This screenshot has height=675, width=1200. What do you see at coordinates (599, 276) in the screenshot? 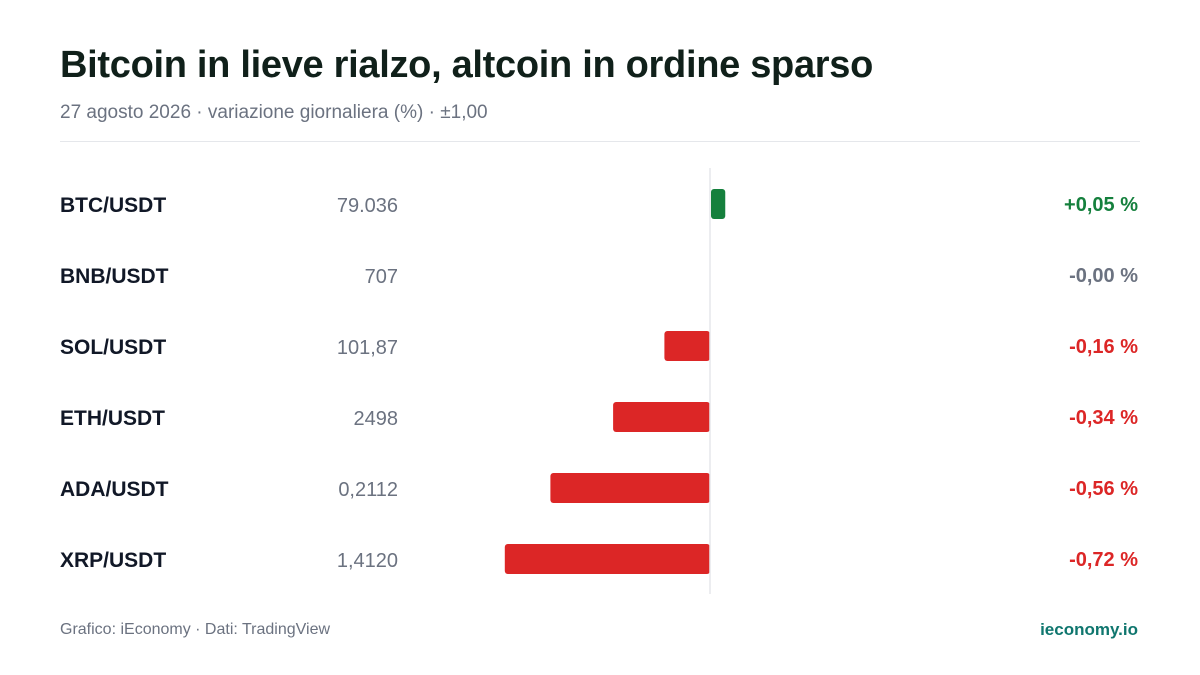
I see `chart-row: BNB/USDT 707 -0,00 %` at bounding box center [599, 276].